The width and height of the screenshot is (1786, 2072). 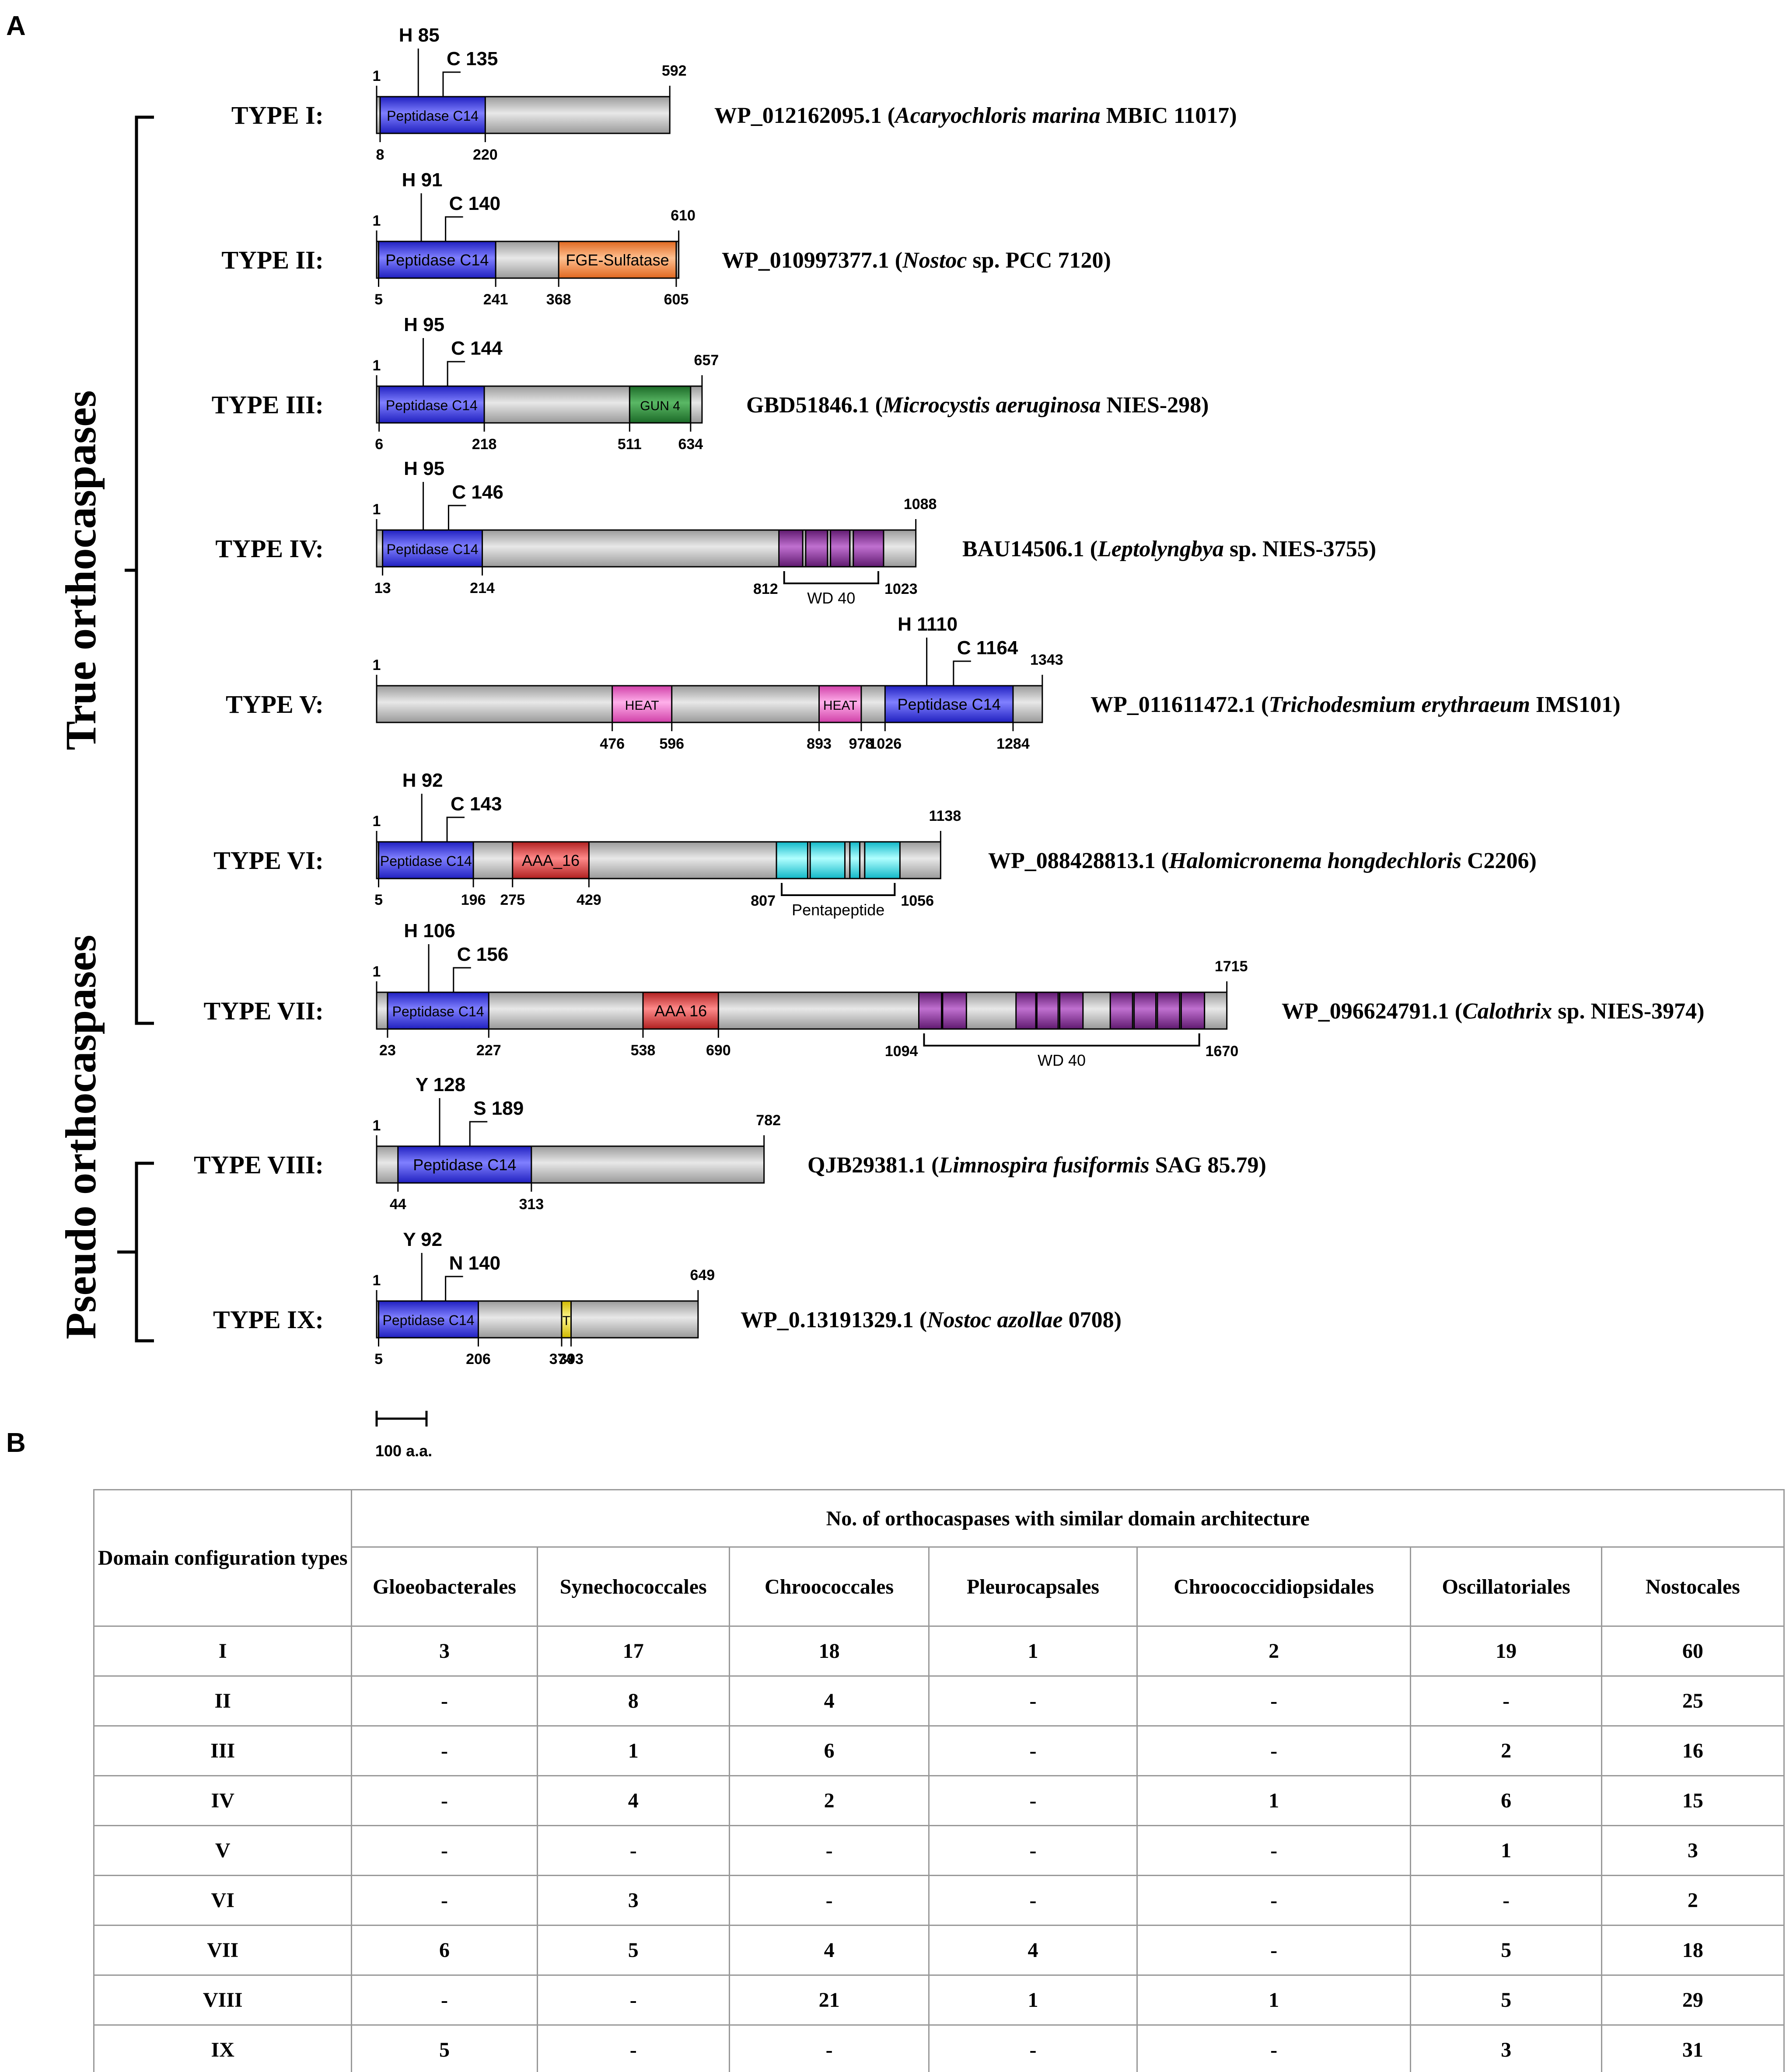 What do you see at coordinates (829, 1651) in the screenshot?
I see `count-cell: 18` at bounding box center [829, 1651].